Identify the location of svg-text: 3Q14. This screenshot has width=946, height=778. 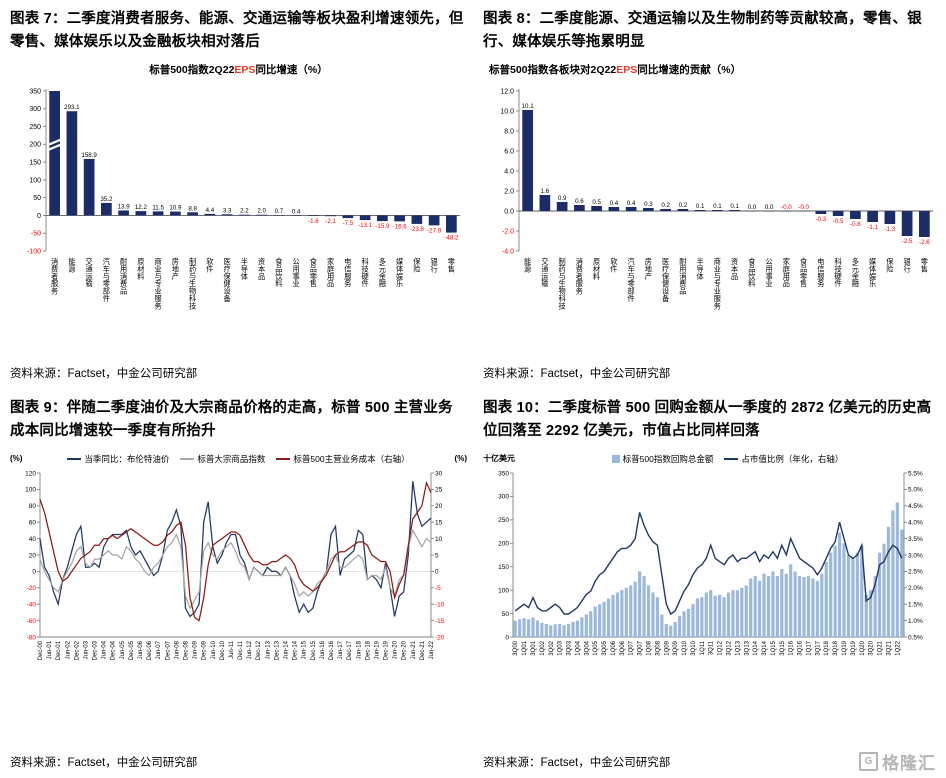
(765, 647).